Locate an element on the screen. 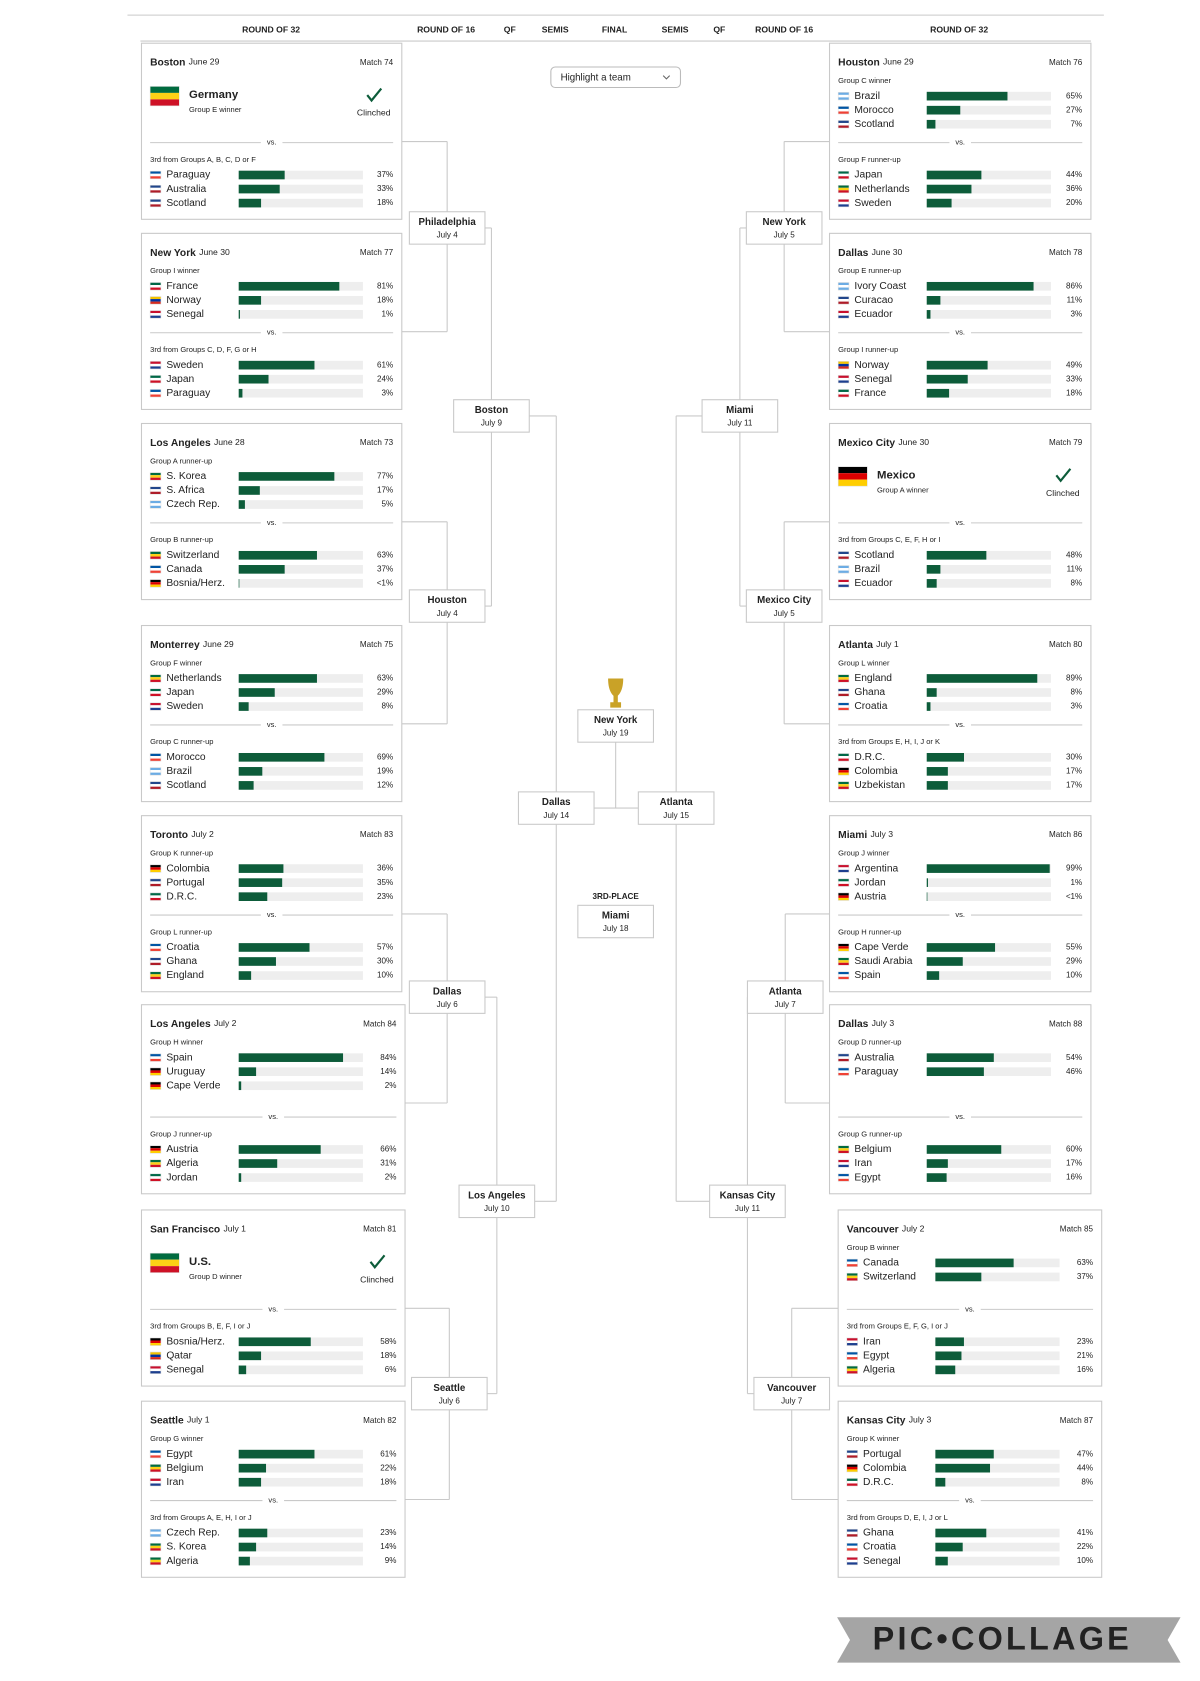 The height and width of the screenshot is (1681, 1200). team-name: Austria is located at coordinates (870, 896).